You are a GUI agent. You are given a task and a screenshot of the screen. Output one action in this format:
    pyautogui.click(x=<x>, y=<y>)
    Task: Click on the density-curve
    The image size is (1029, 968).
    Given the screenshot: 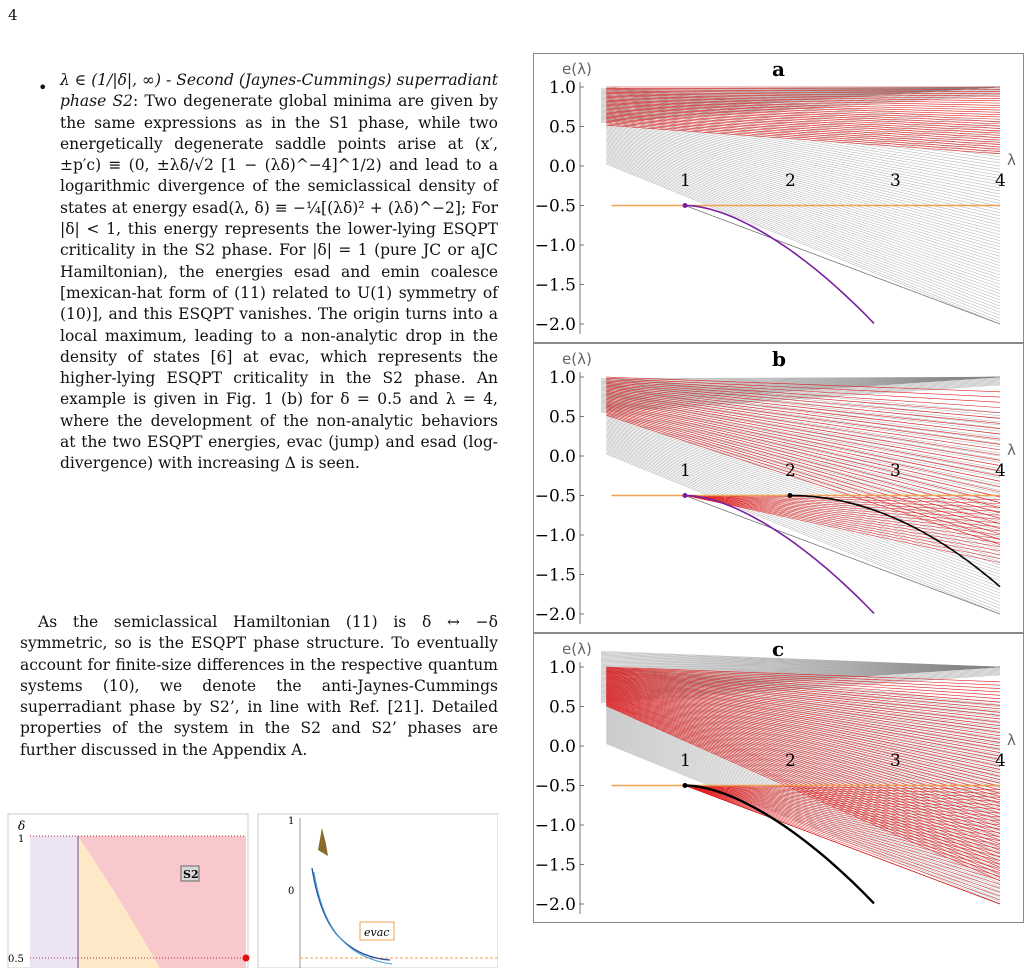 What is the action you would take?
    pyautogui.click(x=351, y=914)
    